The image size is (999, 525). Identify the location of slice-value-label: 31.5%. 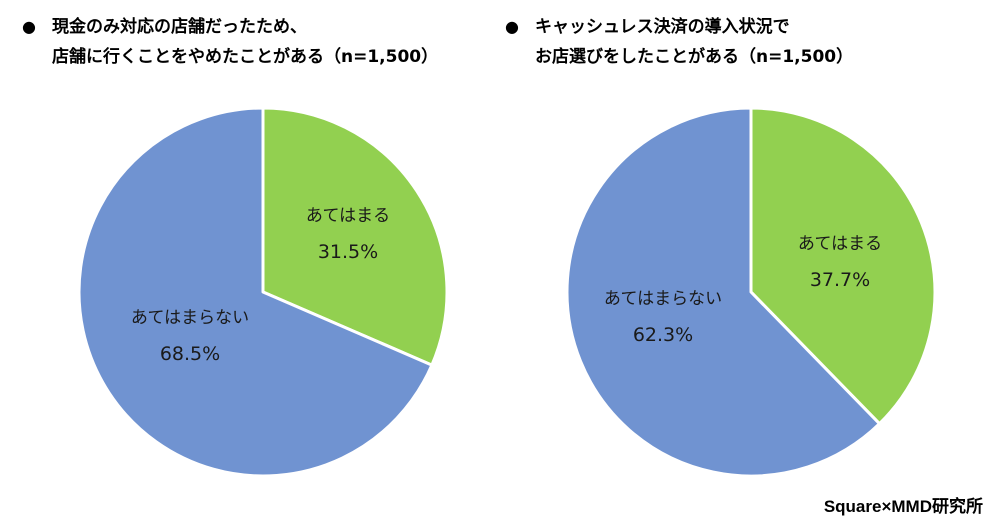
(348, 252).